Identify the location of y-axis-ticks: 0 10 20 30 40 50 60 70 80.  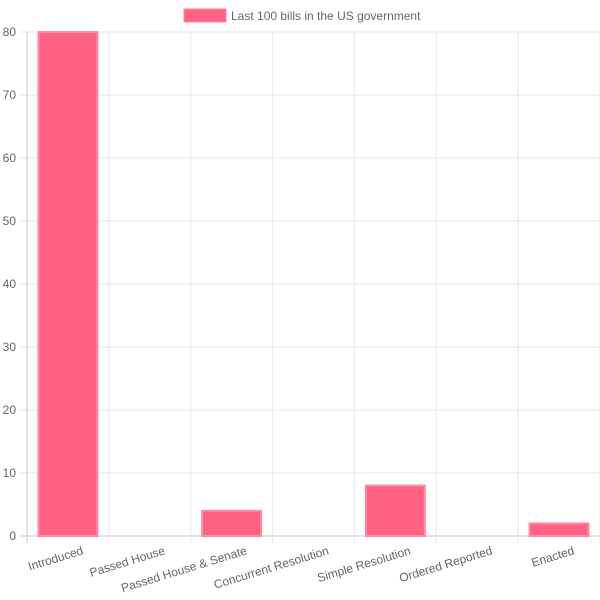
(10, 284).